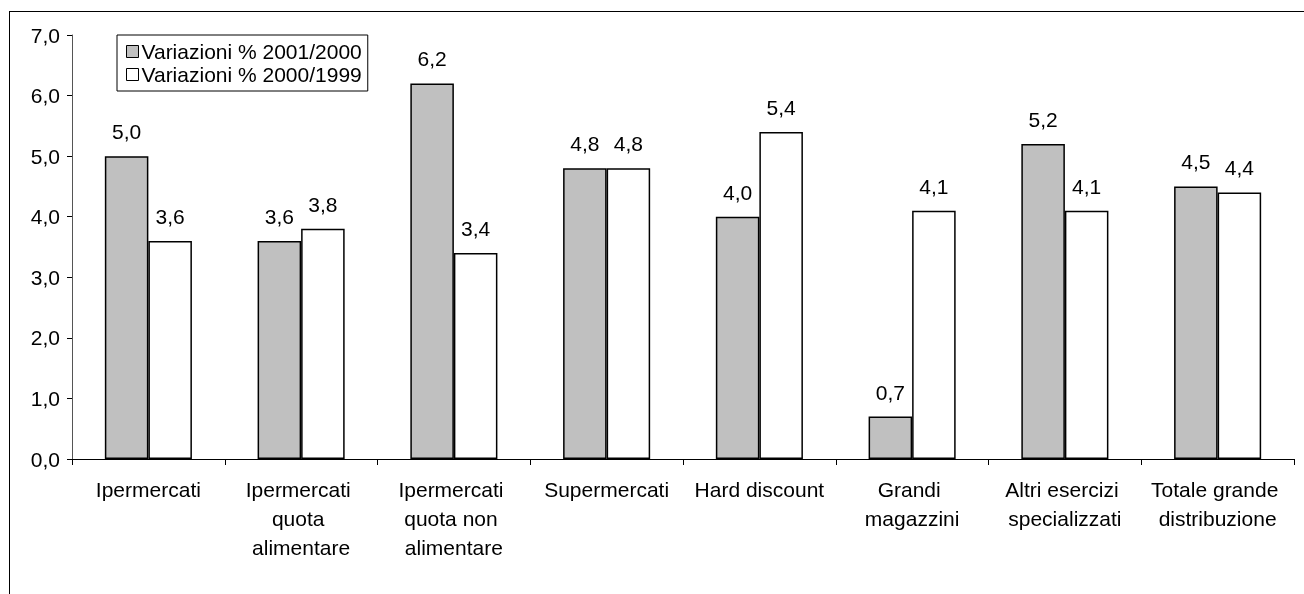 The width and height of the screenshot is (1304, 594). What do you see at coordinates (45, 398) in the screenshot?
I see `y-tick-label: 1,0` at bounding box center [45, 398].